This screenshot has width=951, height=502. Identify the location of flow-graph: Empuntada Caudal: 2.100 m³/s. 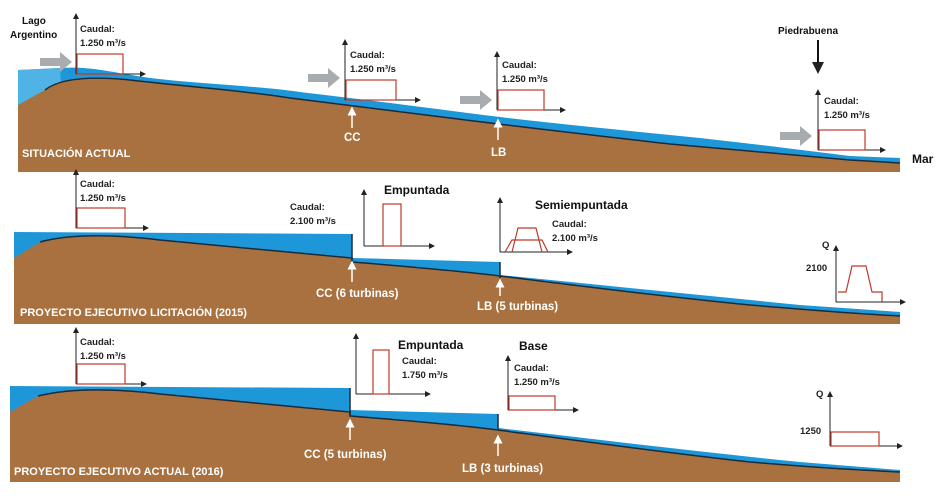
(370, 216).